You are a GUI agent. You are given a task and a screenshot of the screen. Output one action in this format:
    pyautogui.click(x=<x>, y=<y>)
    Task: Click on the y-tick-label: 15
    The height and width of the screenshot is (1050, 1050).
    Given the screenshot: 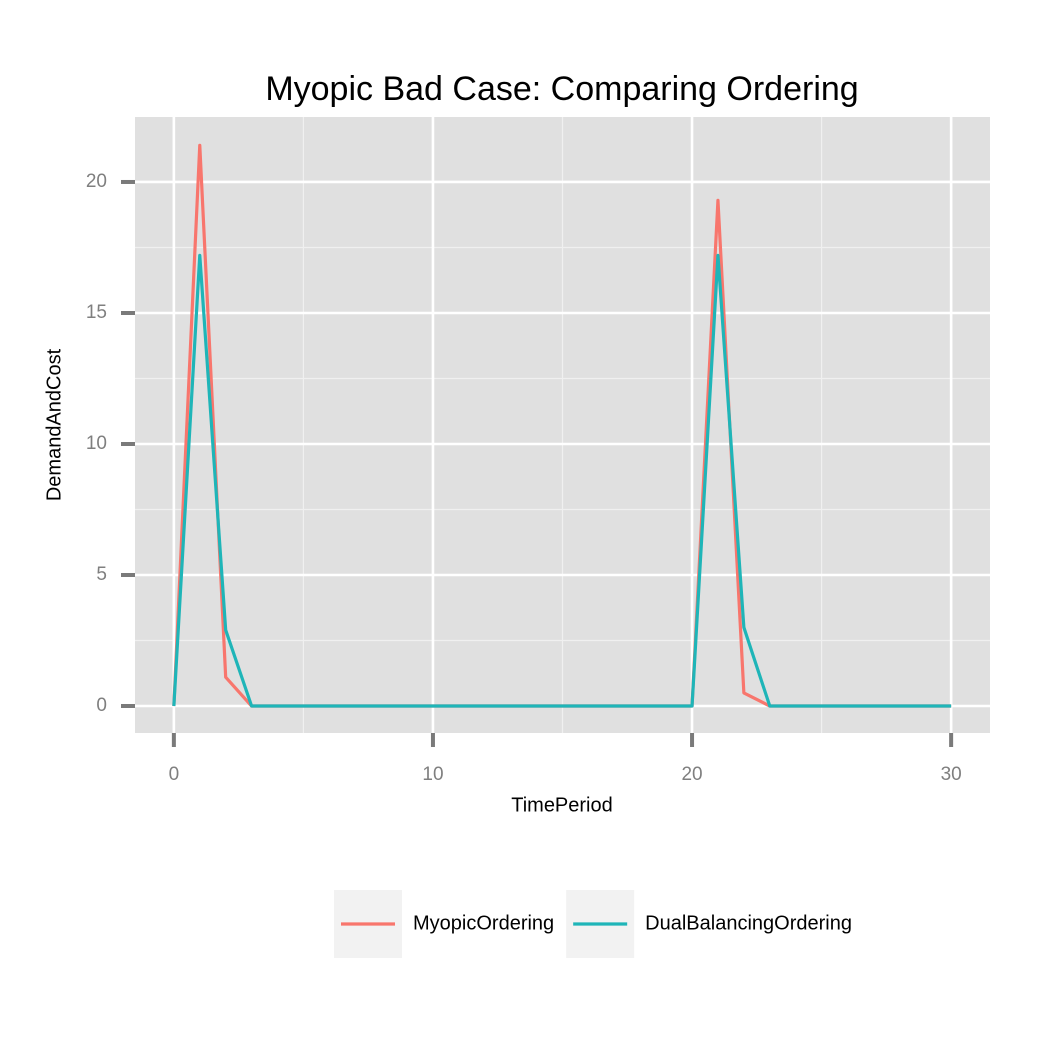 What is the action you would take?
    pyautogui.click(x=96, y=312)
    